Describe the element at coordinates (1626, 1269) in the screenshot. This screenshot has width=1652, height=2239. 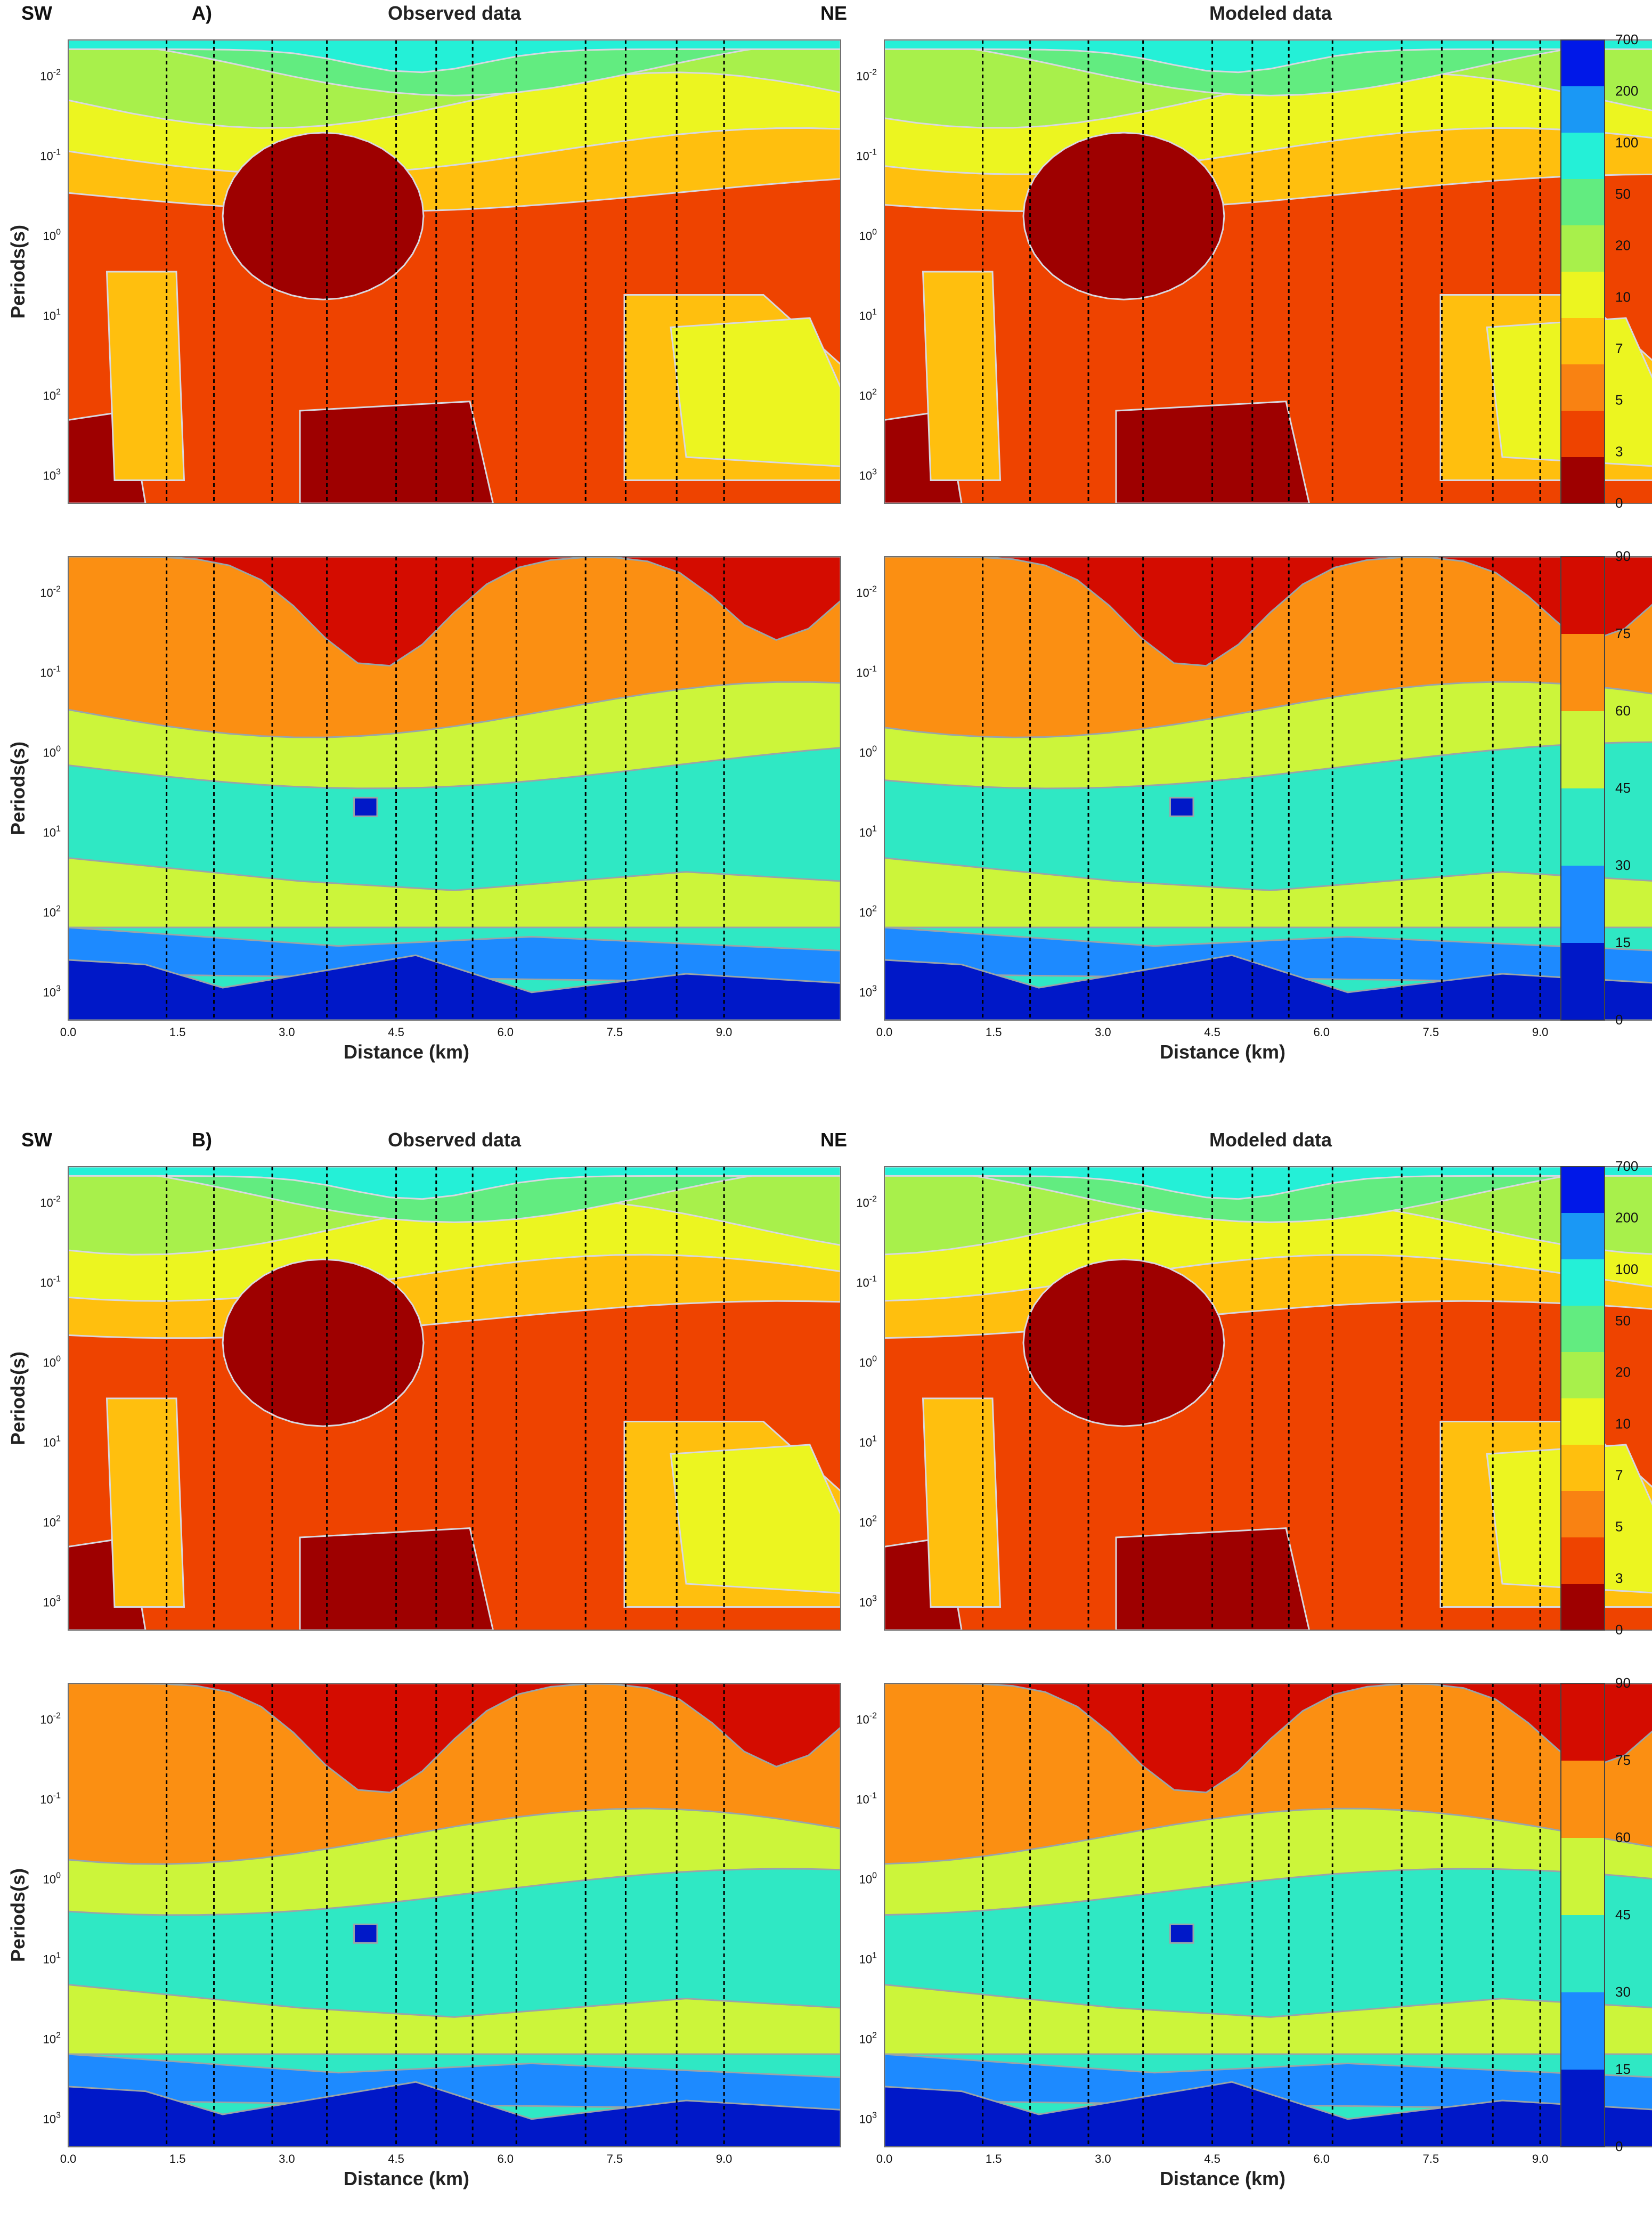
I see `colorbar-tick-label: 100` at that location.